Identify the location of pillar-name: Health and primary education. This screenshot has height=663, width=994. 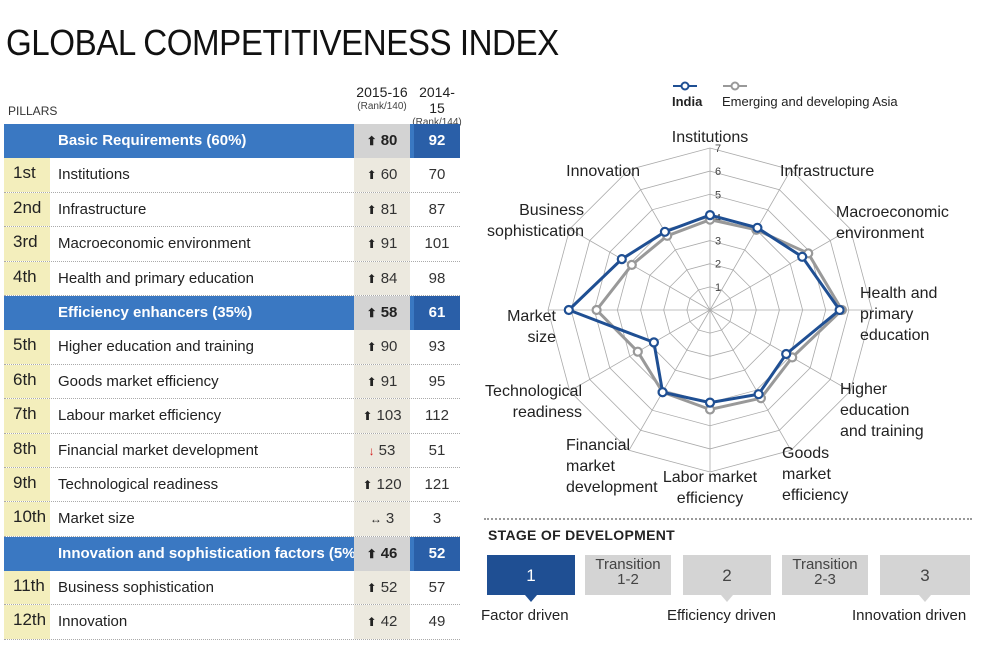
(156, 278).